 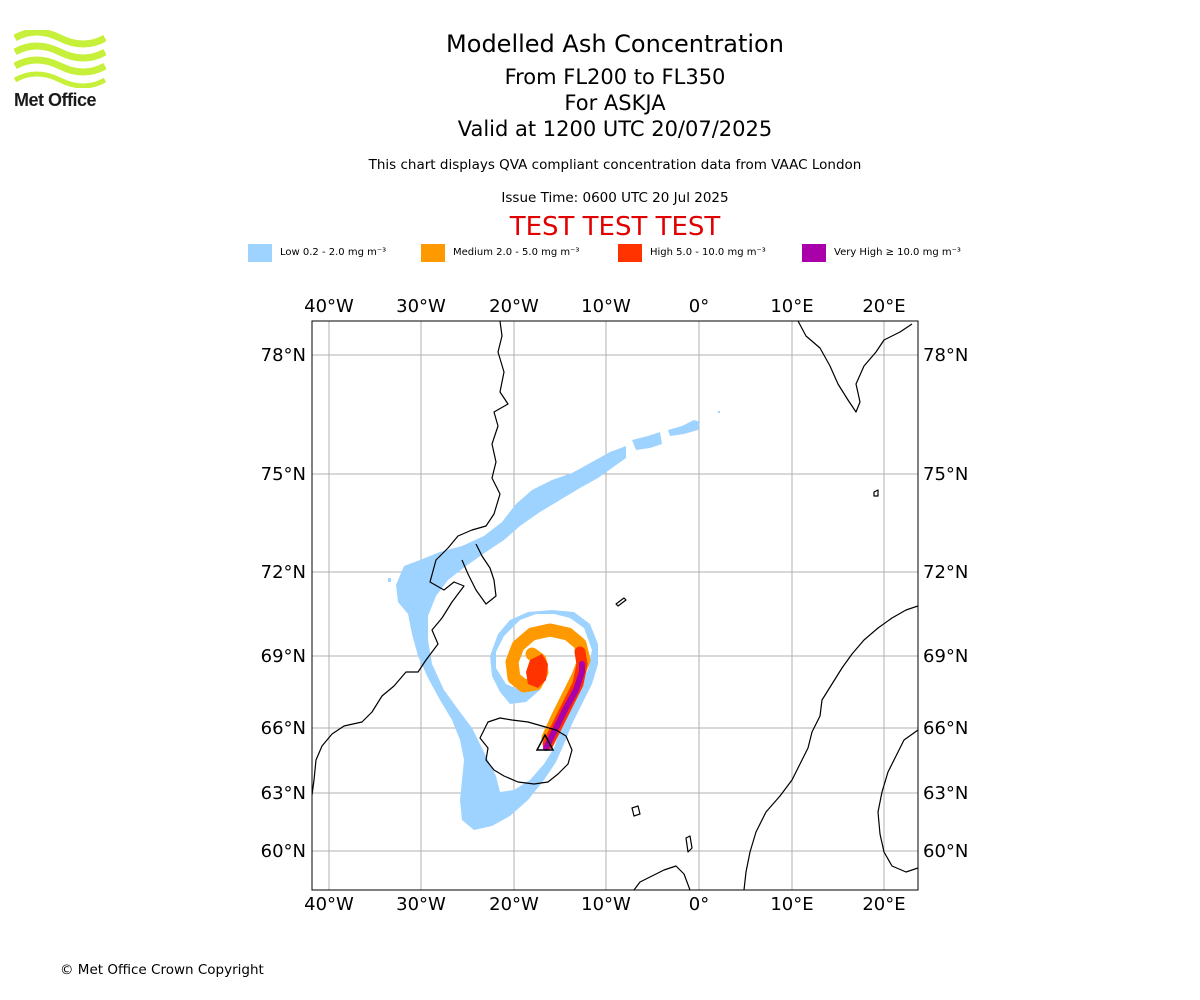 What do you see at coordinates (855, 367) in the screenshot?
I see `coast-svalbard` at bounding box center [855, 367].